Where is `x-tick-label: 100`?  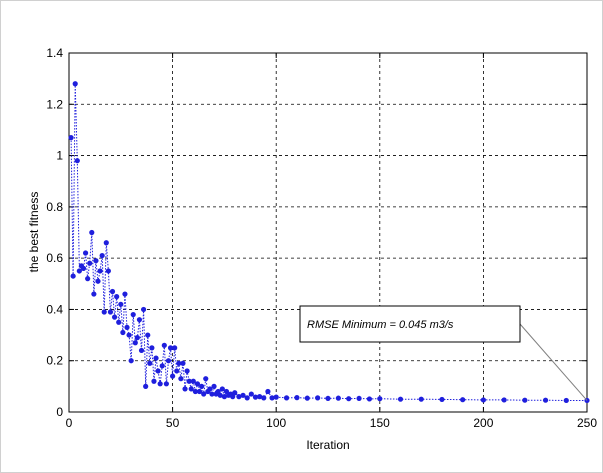 x-tick-label: 100 is located at coordinates (276, 423).